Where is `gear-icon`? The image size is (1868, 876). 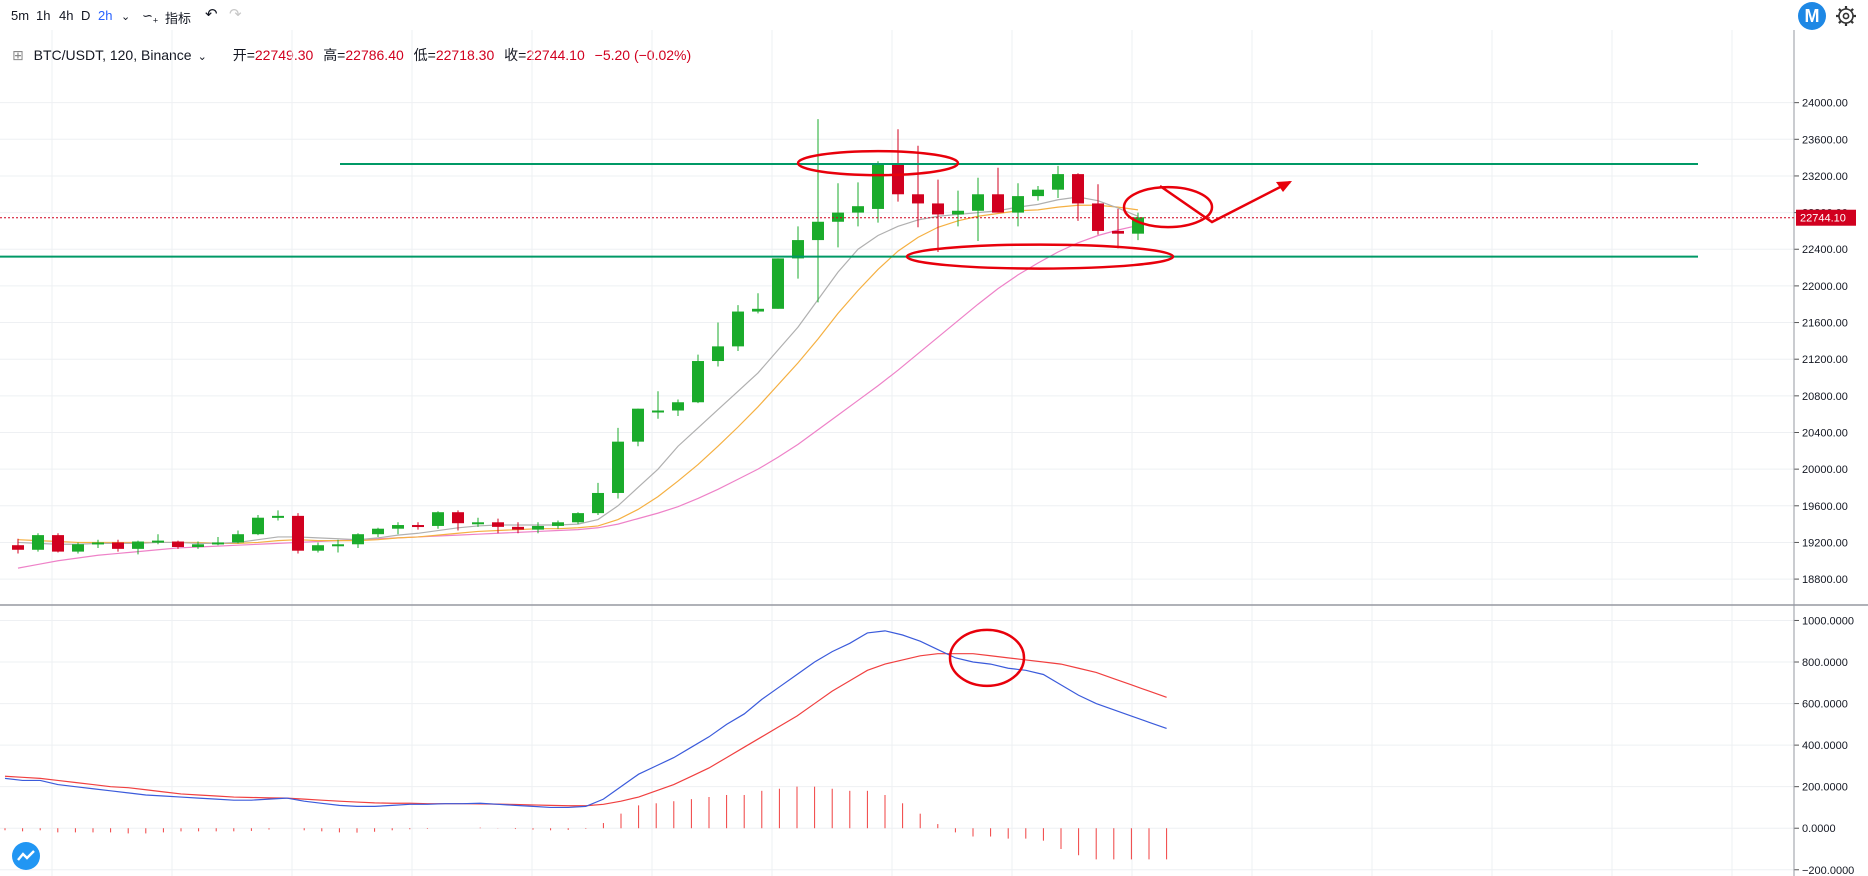
gear-icon is located at coordinates (1846, 16).